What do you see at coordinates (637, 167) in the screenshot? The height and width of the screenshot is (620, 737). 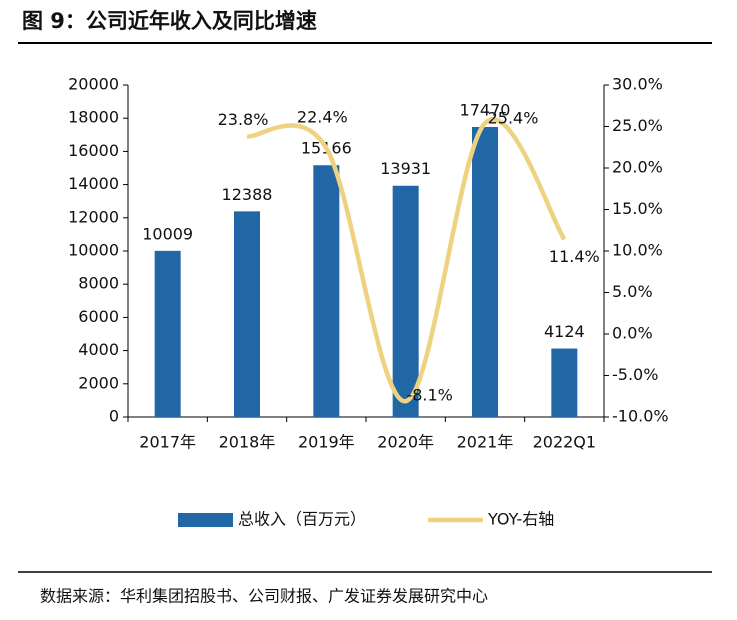 I see `y2-tick-label: 20.0%` at bounding box center [637, 167].